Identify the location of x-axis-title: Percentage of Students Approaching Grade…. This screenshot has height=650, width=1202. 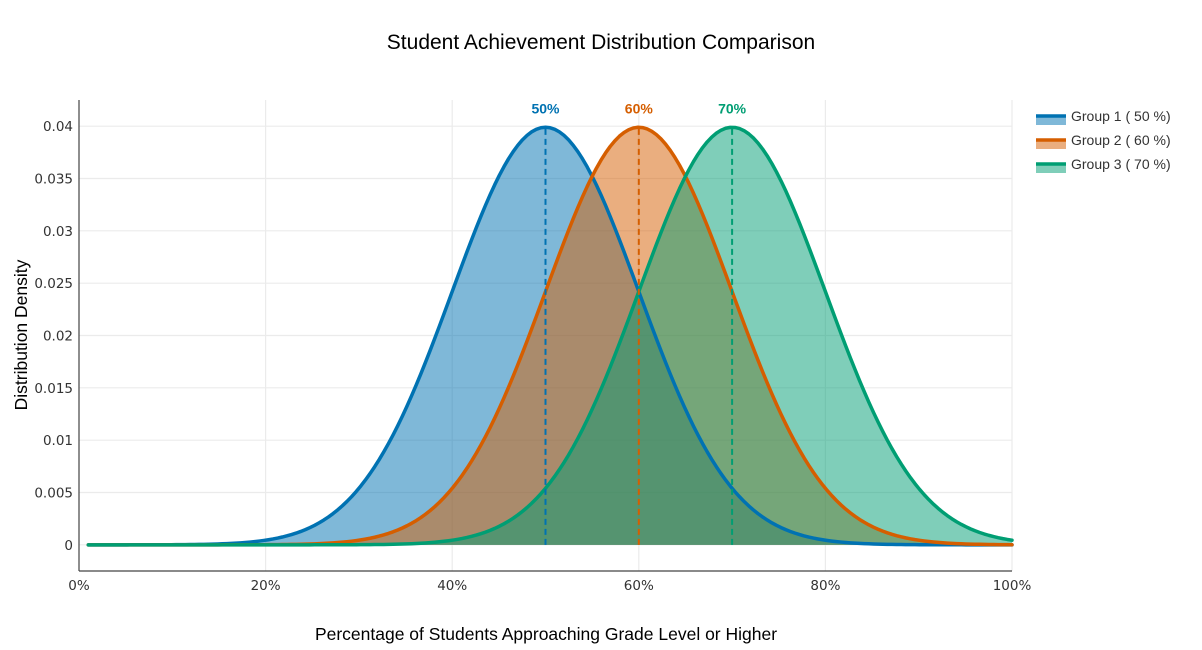
(546, 634).